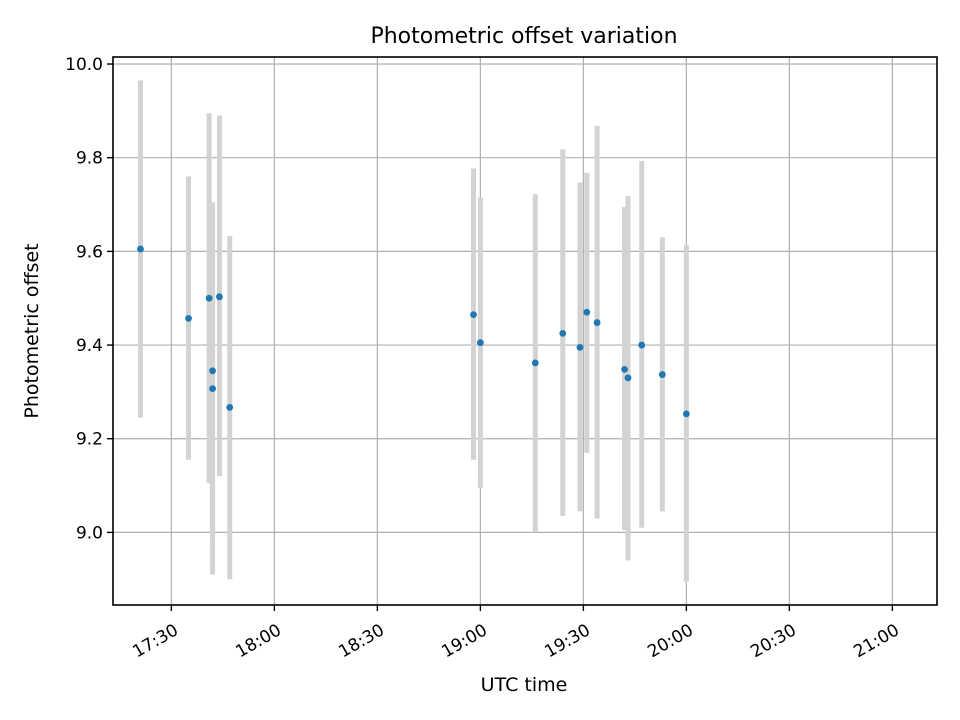  Describe the element at coordinates (89, 440) in the screenshot. I see `y-tick-label: 9.2` at that location.